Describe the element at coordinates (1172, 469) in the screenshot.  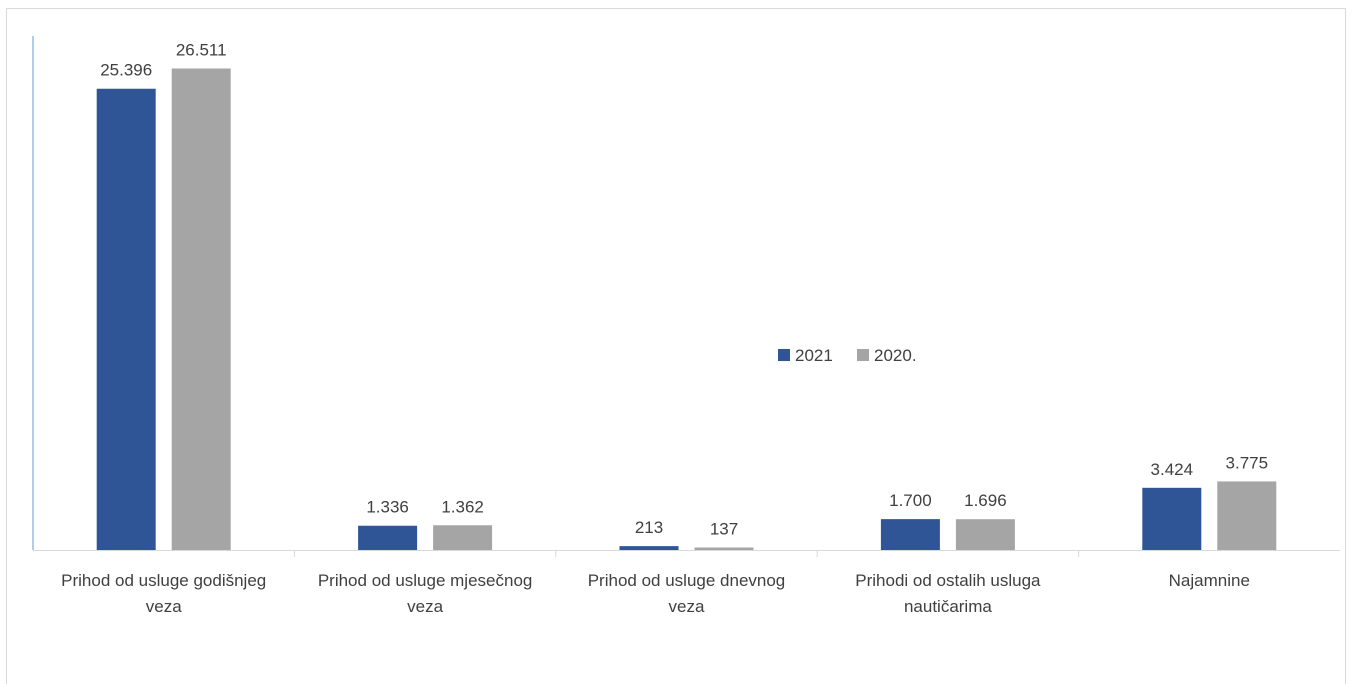
I see `data-label: 3.424` at that location.